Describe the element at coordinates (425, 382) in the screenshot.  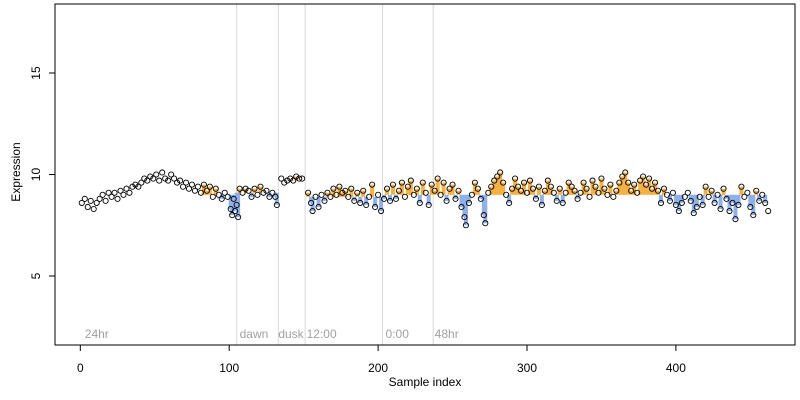
I see `x-axis-label: Sample index` at that location.